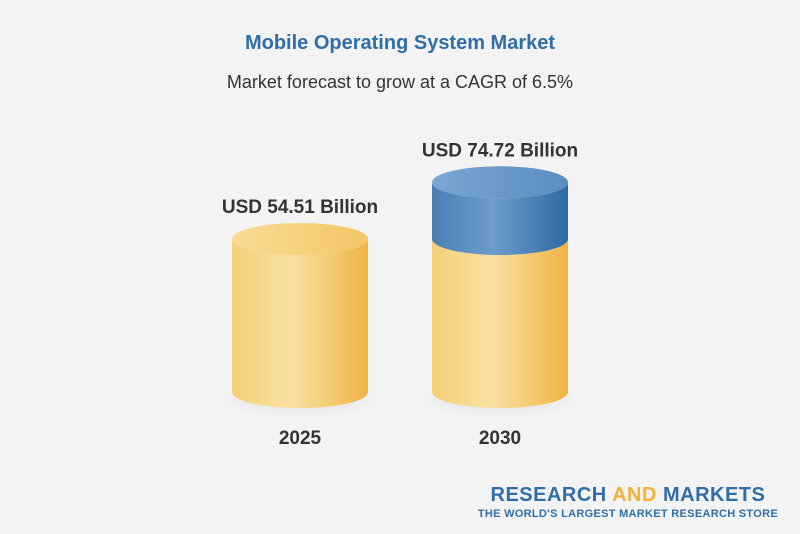 This screenshot has width=800, height=534. Describe the element at coordinates (300, 438) in the screenshot. I see `x-tick-label: 2025` at that location.